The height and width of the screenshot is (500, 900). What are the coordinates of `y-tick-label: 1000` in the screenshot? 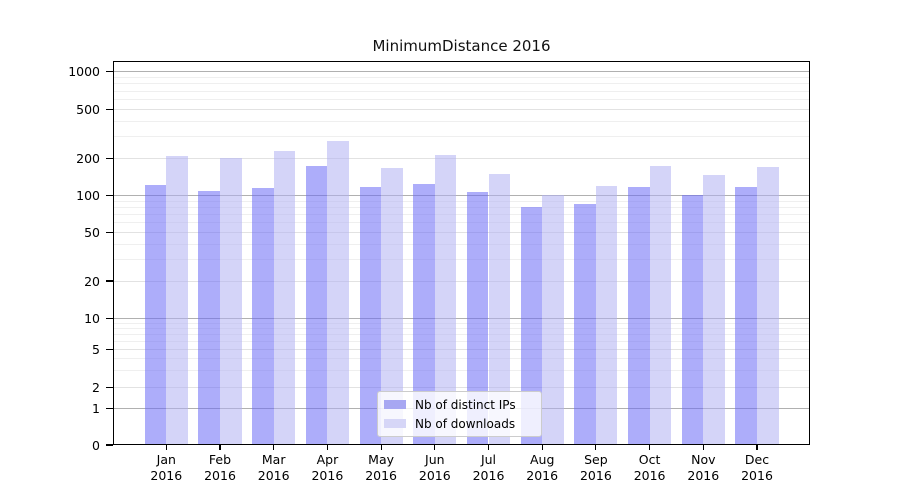 It's located at (84, 72).